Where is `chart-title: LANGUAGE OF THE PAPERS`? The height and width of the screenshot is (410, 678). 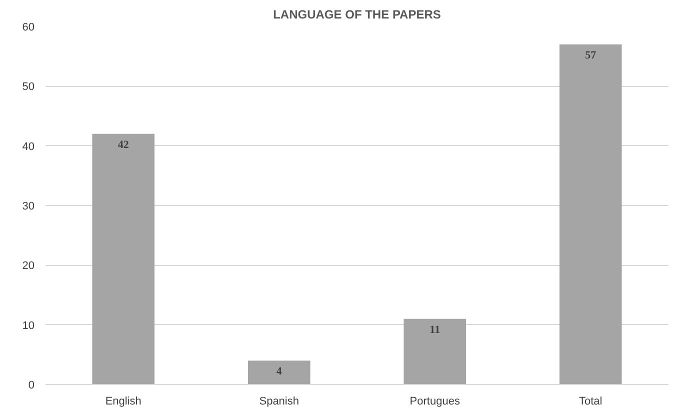 chart-title: LANGUAGE OF THE PAPERS is located at coordinates (357, 15).